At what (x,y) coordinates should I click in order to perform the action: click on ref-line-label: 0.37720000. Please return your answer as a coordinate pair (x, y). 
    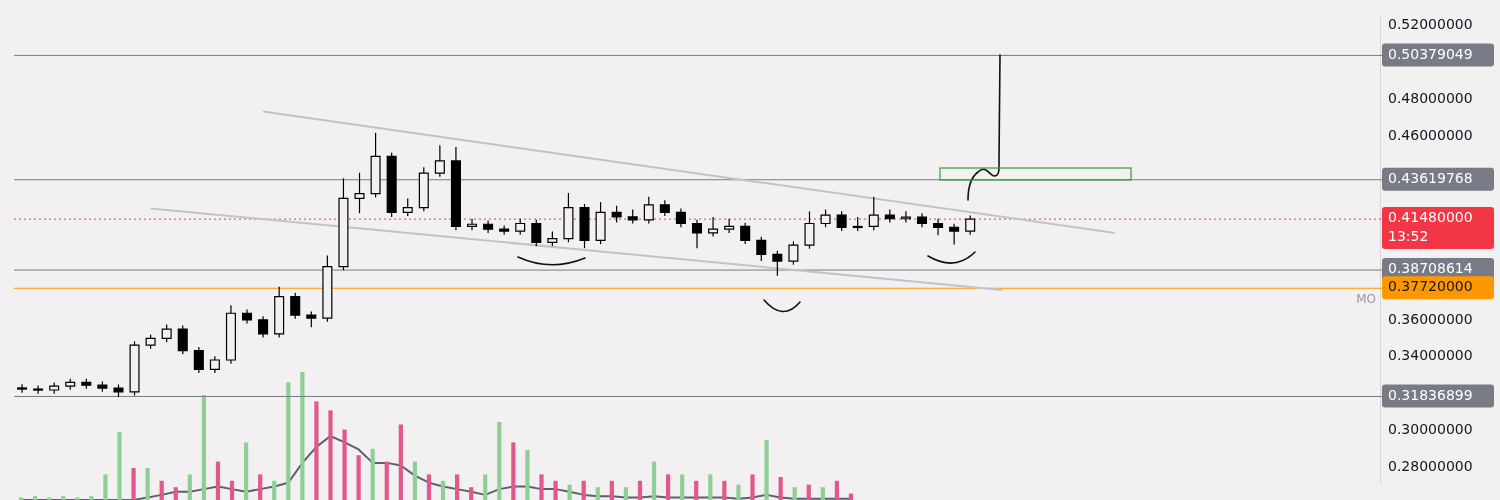
    Looking at the image, I should click on (1430, 286).